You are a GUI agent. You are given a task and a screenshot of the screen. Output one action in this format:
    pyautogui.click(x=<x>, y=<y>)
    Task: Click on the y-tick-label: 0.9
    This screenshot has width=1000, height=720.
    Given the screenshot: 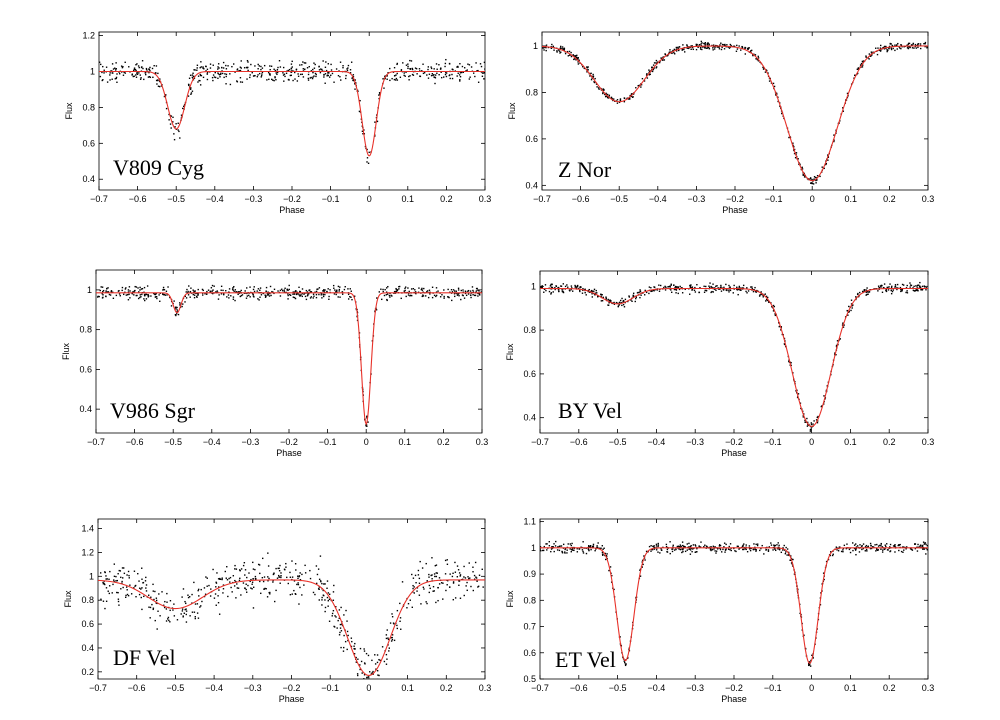 What is the action you would take?
    pyautogui.click(x=529, y=574)
    